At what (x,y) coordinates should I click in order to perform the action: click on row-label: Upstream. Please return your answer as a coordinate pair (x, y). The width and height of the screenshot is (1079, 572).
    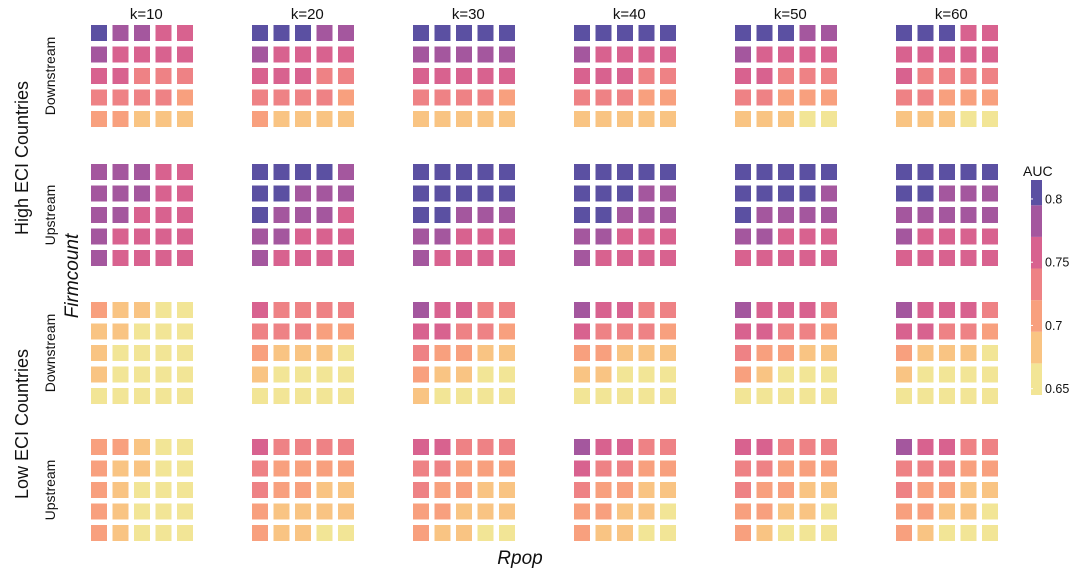
    Looking at the image, I should click on (50, 490).